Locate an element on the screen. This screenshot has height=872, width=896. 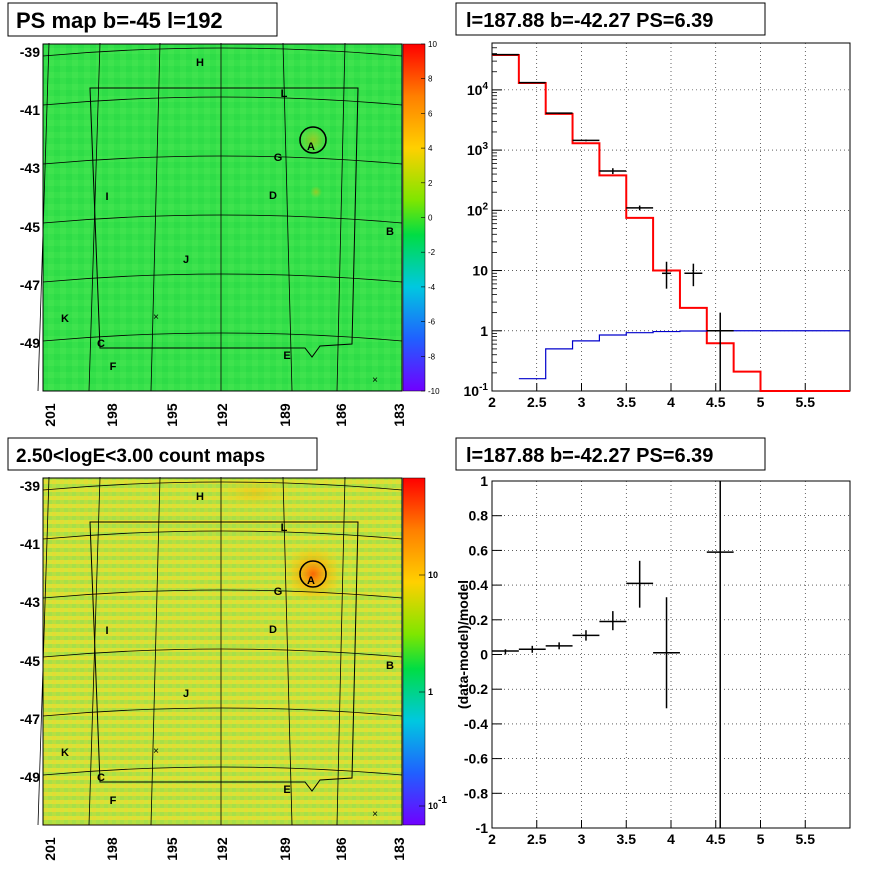
ps-excess-blob is located at coordinates (313, 140).